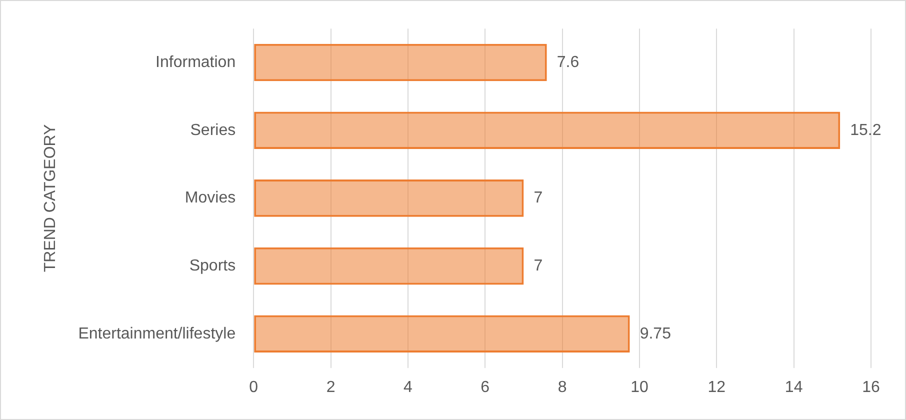 The width and height of the screenshot is (906, 420). I want to click on x-tick-label: 14, so click(793, 387).